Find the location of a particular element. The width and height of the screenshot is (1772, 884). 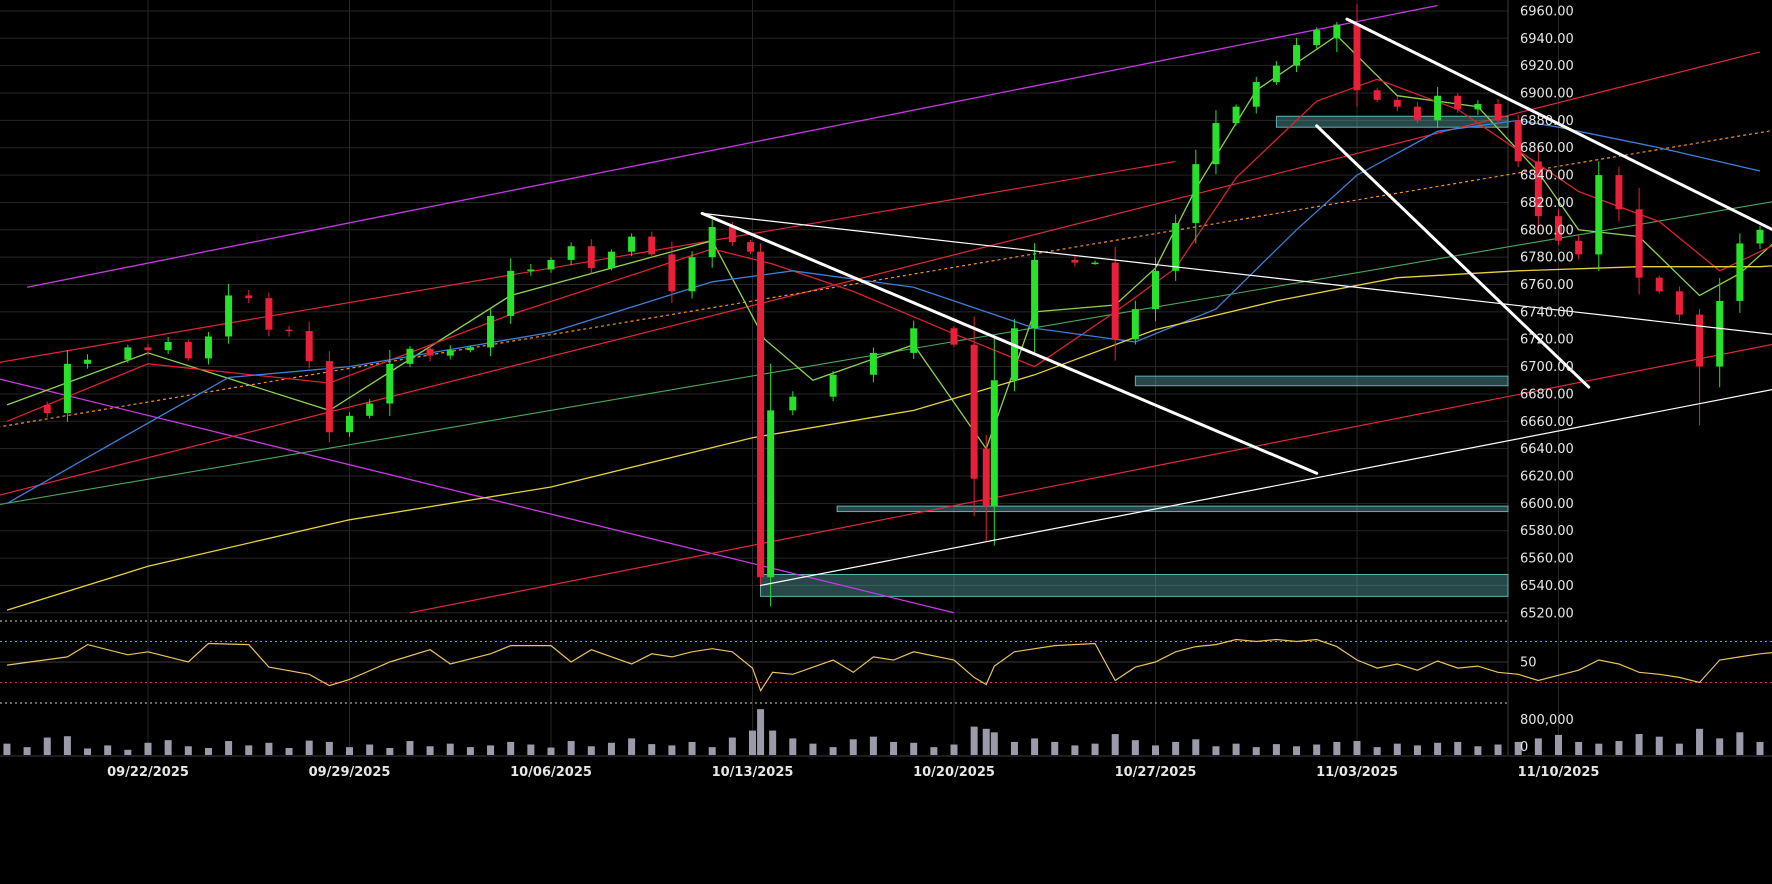

price-tick-label: 6840.00 is located at coordinates (1547, 176).